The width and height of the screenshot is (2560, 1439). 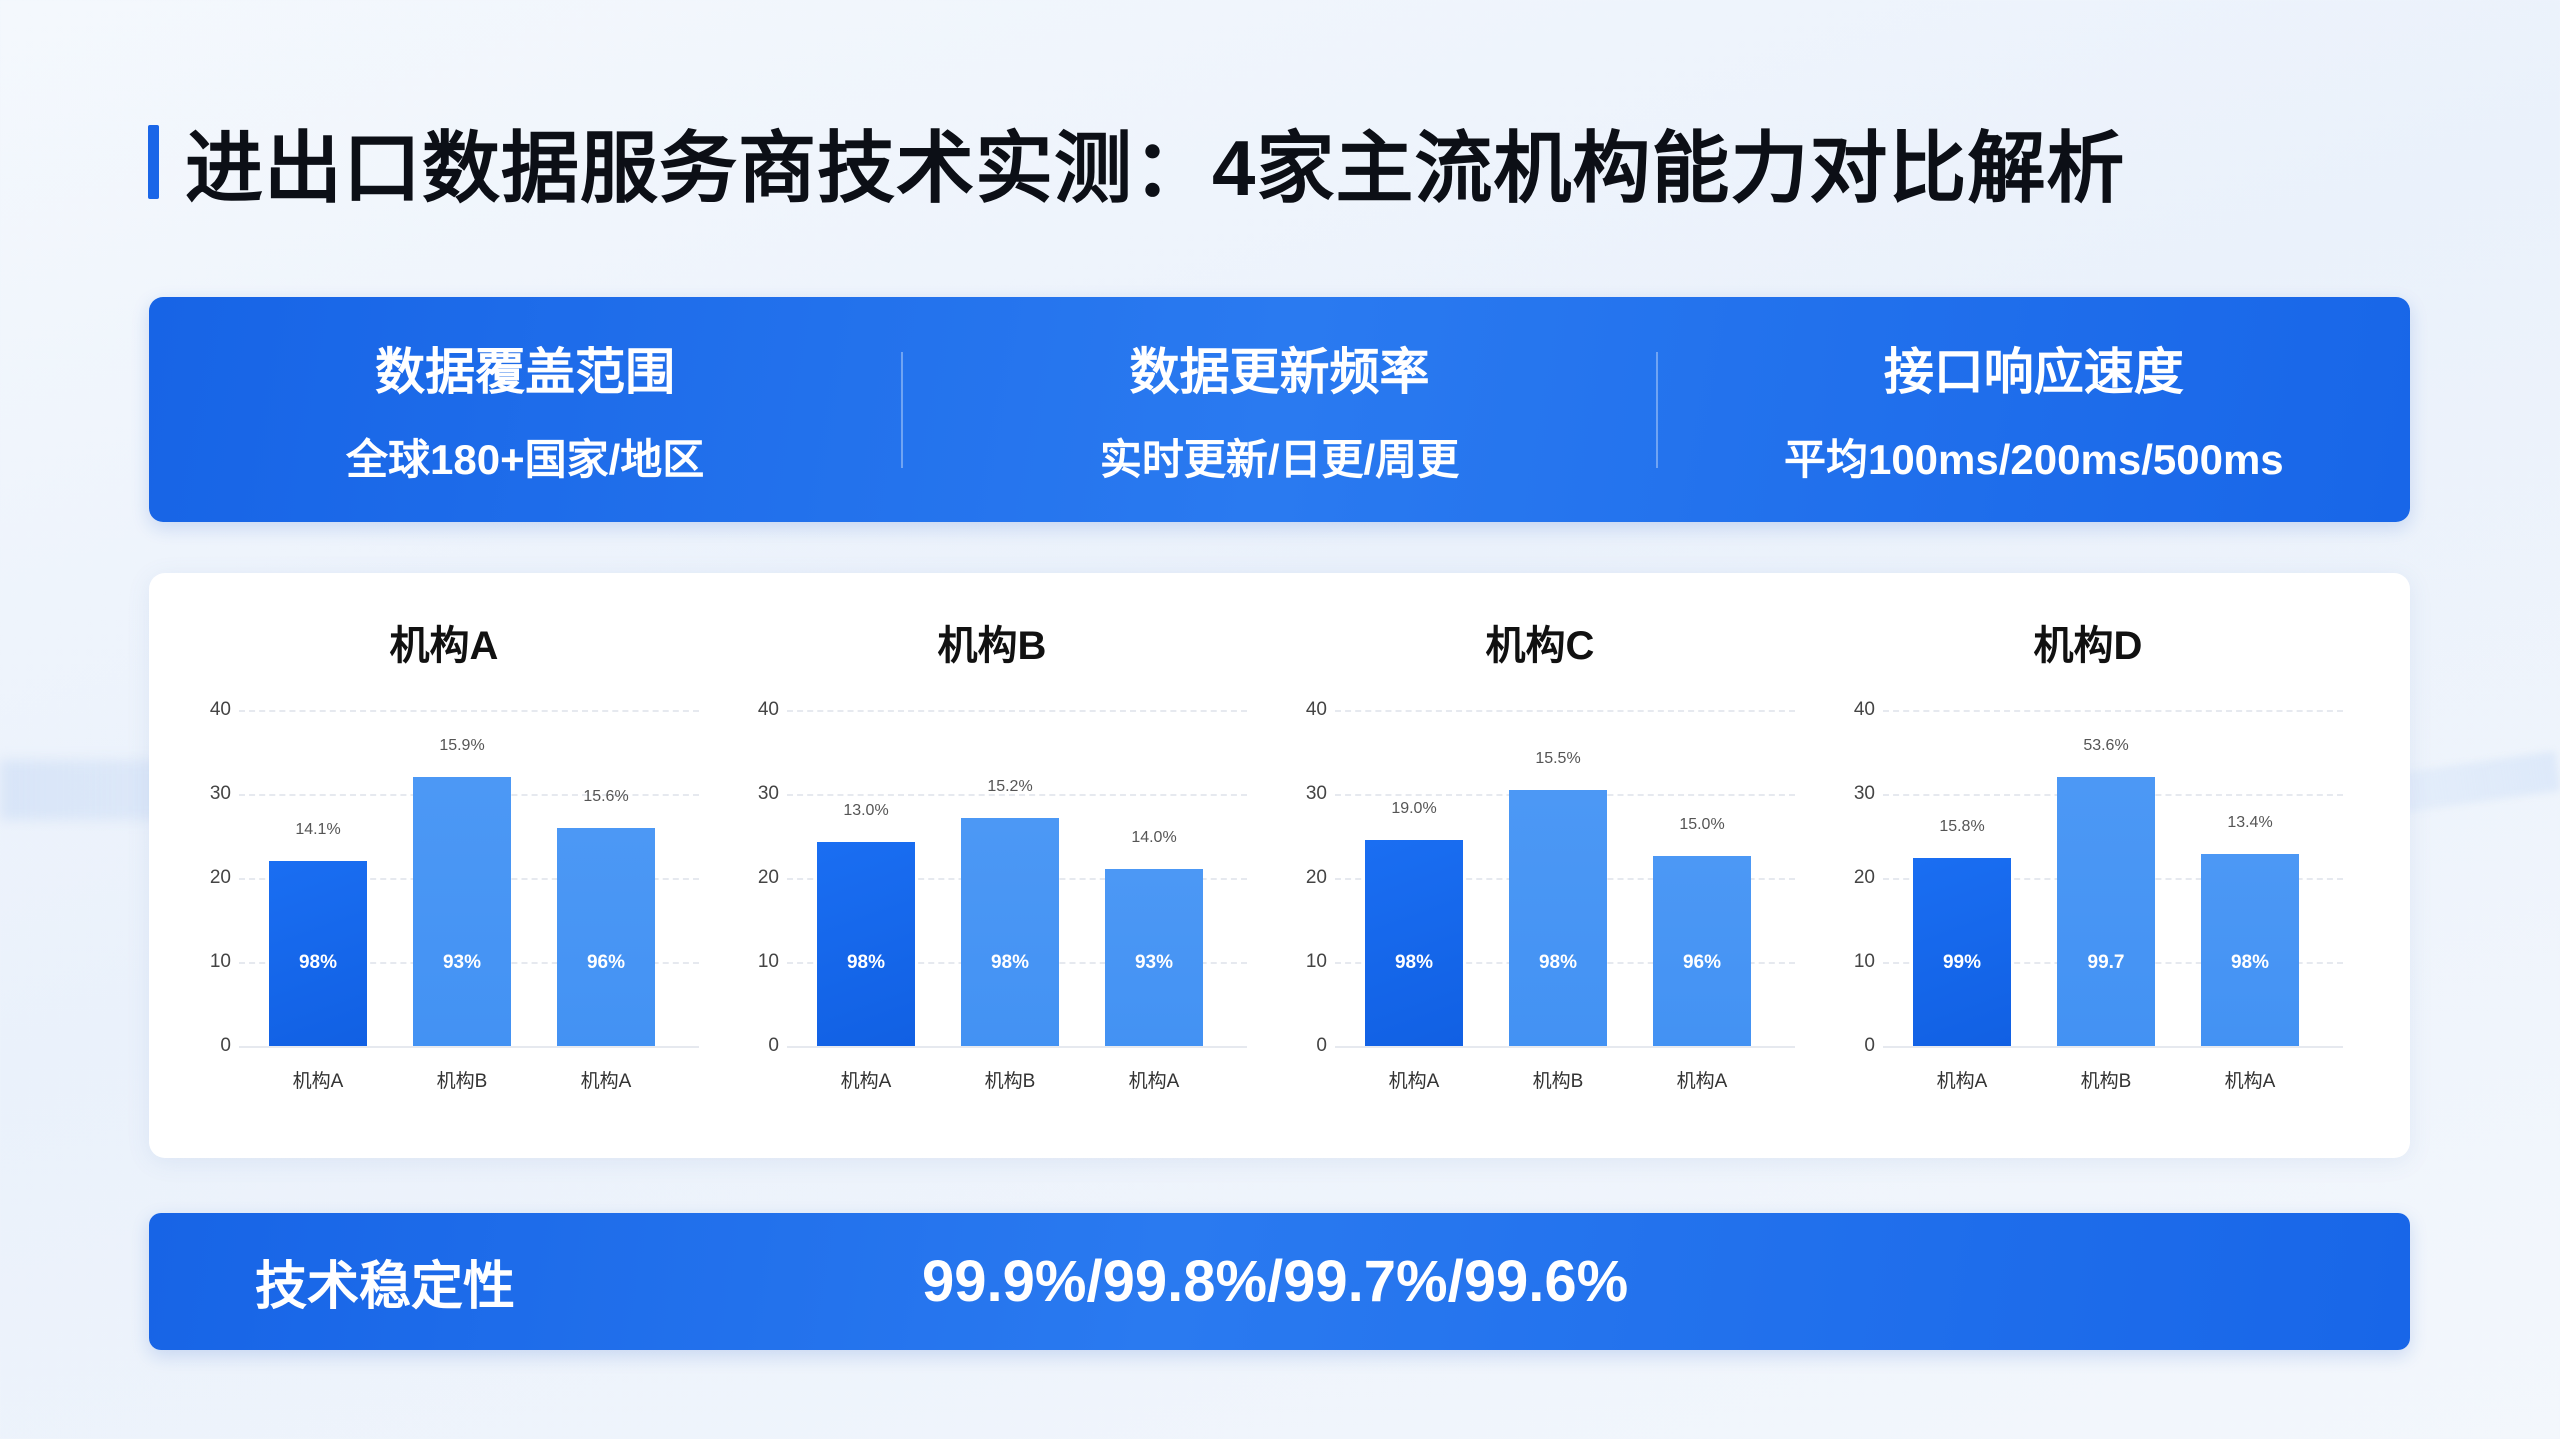 I want to click on metric-value: 全球180+国家/地区, so click(x=525, y=459).